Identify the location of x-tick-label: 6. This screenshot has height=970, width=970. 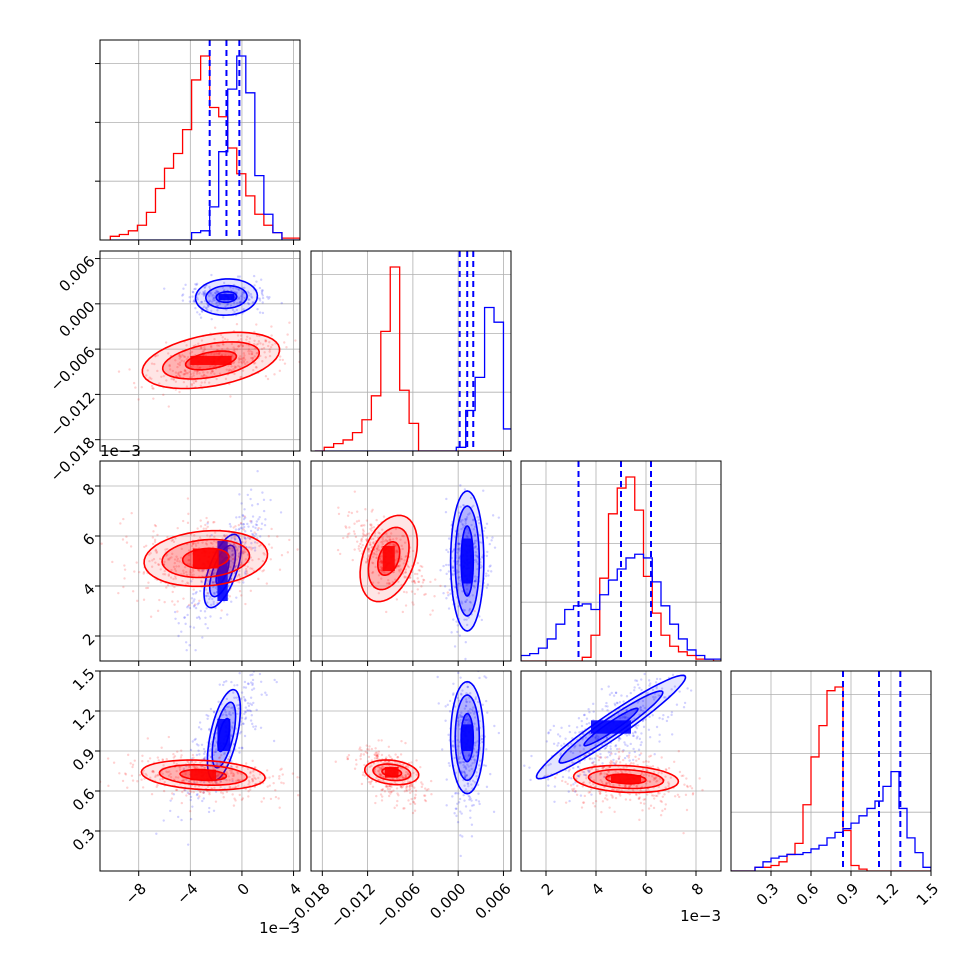
(647, 889).